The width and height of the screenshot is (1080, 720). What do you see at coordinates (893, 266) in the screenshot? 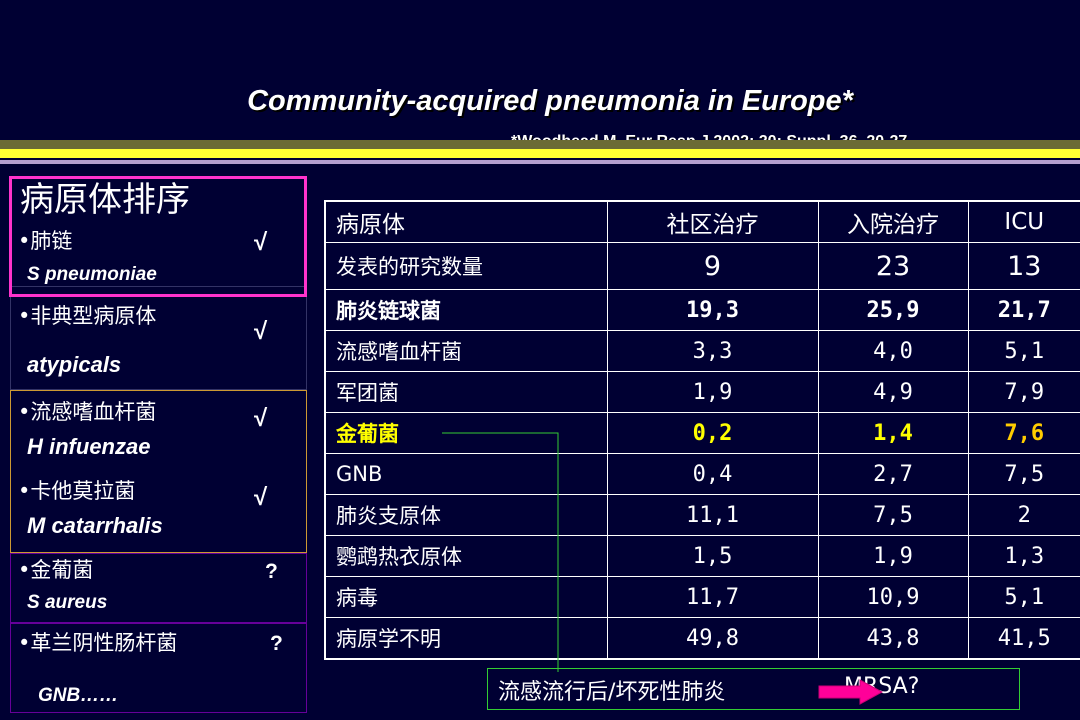
I see `table-cell: 23` at bounding box center [893, 266].